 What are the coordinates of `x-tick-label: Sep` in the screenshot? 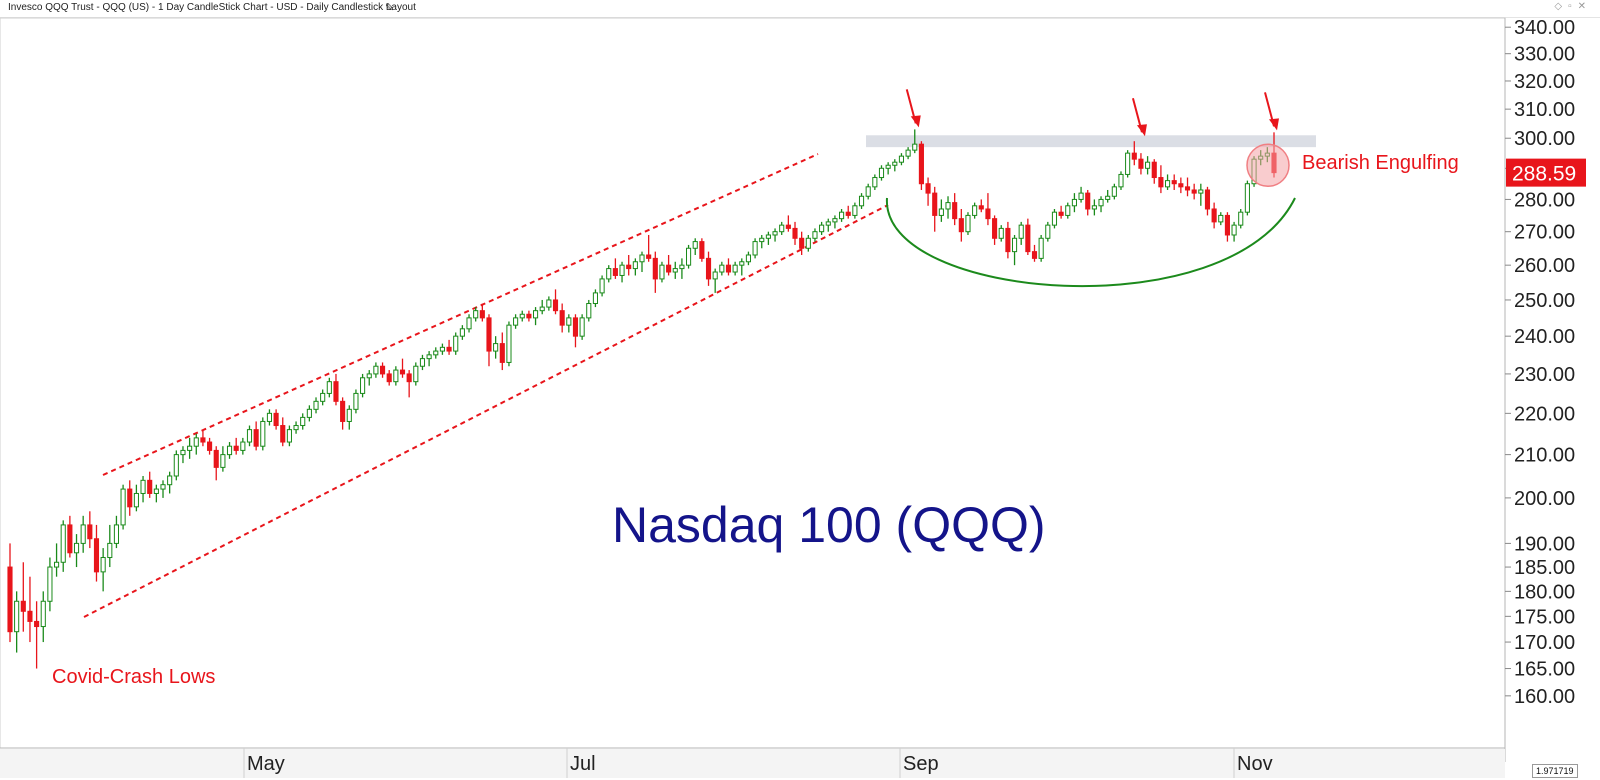 It's located at (921, 764).